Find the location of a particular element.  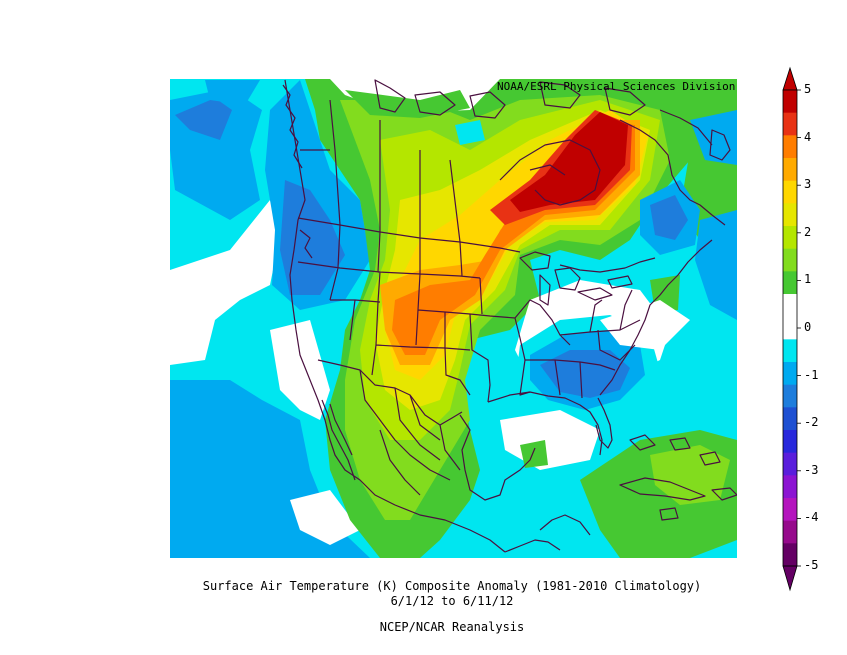

dataset-label: NCEP/NCAR Reanalysis is located at coordinates (452, 627).